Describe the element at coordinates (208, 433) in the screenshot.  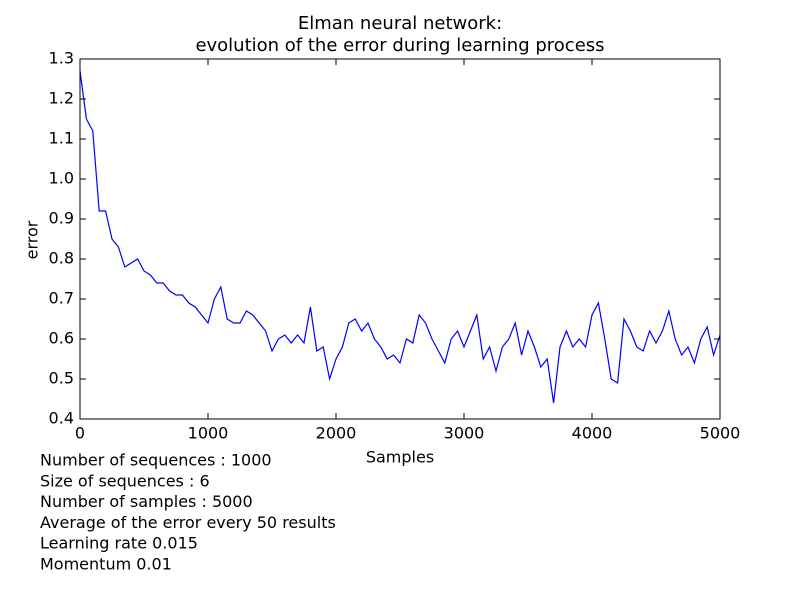
I see `x-tick-label: 1000` at that location.